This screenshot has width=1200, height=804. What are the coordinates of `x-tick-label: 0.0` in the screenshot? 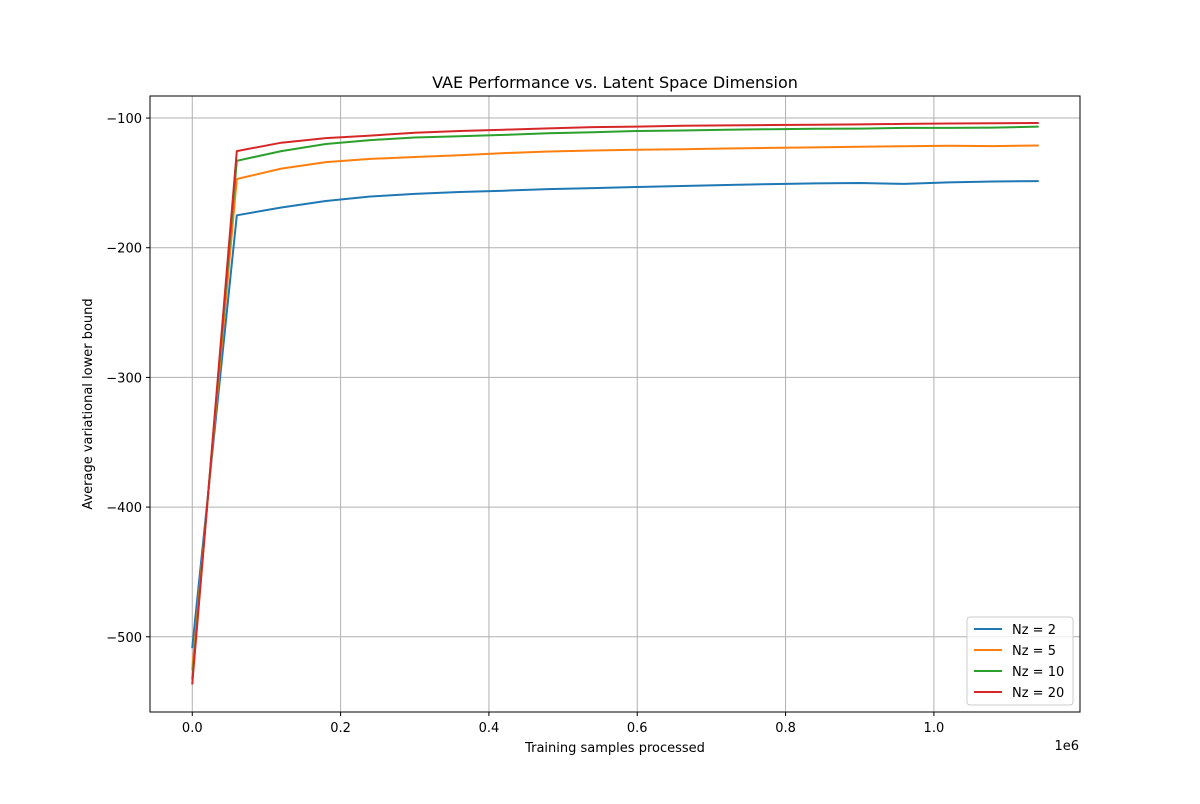 It's located at (192, 728).